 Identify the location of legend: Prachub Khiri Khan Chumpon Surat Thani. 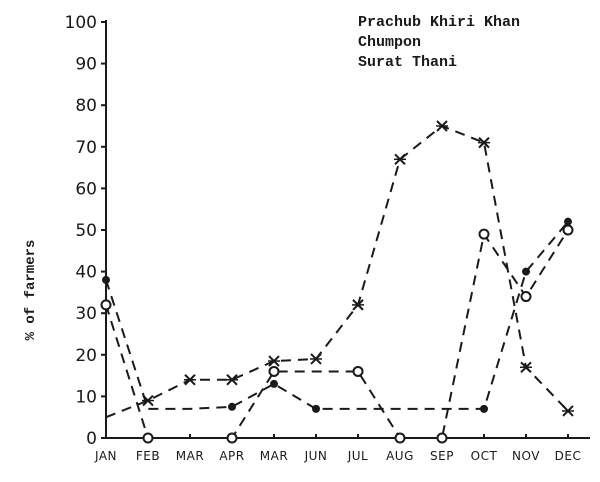
(439, 42).